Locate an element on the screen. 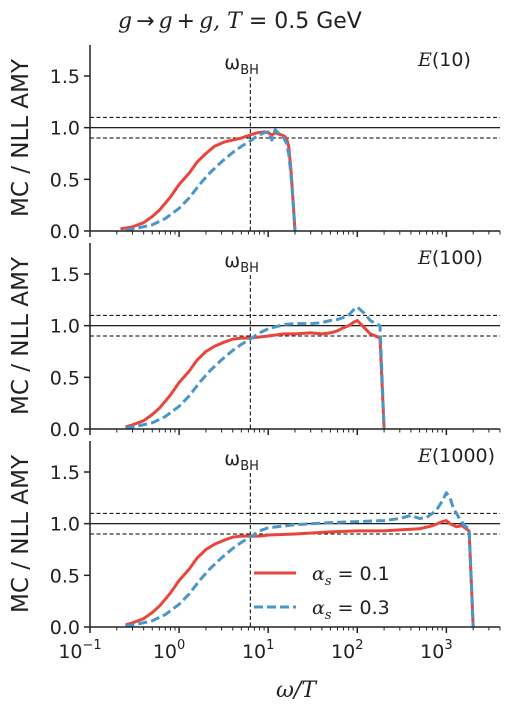 This screenshot has width=508, height=726. x-tick-label: 10⁰ is located at coordinates (169, 650).